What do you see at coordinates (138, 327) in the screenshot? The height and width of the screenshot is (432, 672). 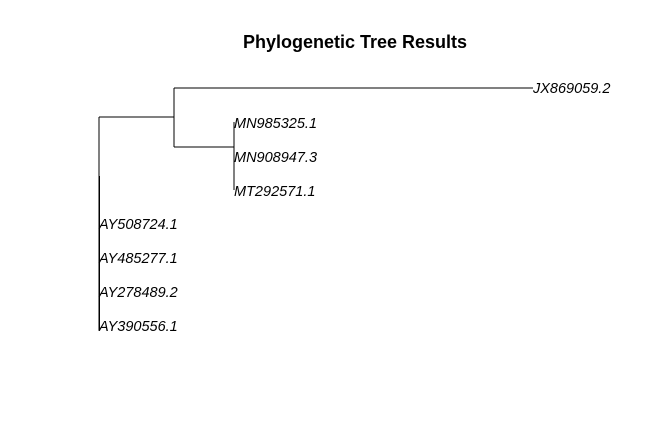 I see `tip-label: AY390556.1` at bounding box center [138, 327].